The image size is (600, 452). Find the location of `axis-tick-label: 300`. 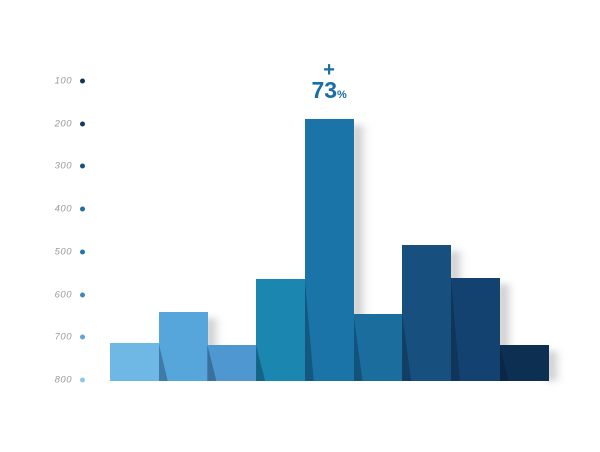

axis-tick-label: 300 is located at coordinates (63, 166).